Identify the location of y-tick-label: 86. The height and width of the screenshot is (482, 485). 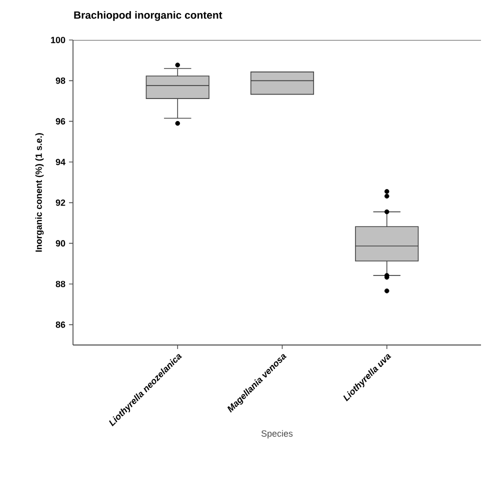
(61, 324).